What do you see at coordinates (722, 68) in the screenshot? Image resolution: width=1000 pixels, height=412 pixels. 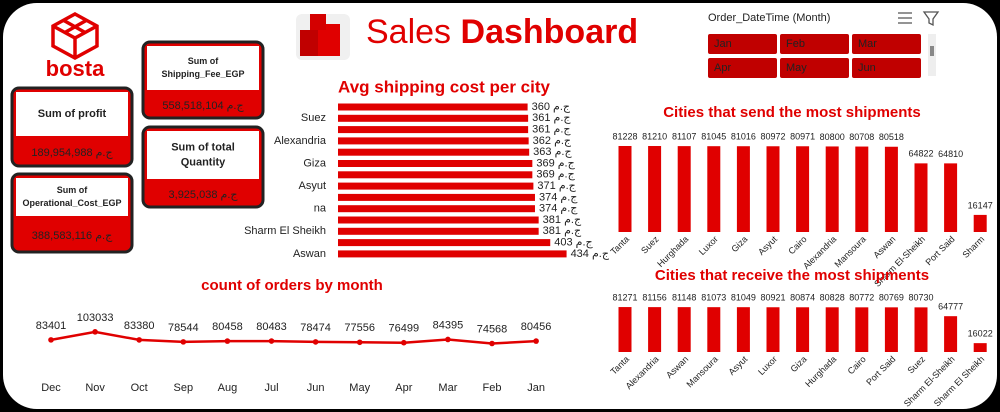 I see `slicer-label: Apr` at bounding box center [722, 68].